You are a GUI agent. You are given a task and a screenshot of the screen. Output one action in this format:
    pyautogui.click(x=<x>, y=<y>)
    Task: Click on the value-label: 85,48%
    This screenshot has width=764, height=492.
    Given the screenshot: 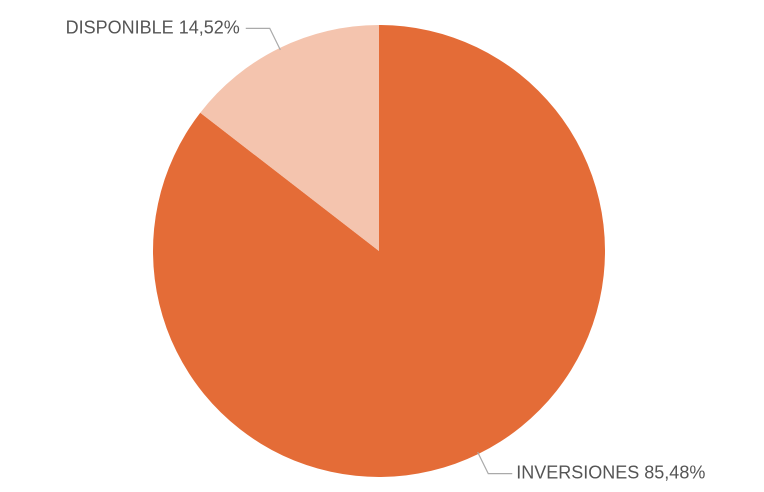 What is the action you would take?
    pyautogui.click(x=674, y=472)
    